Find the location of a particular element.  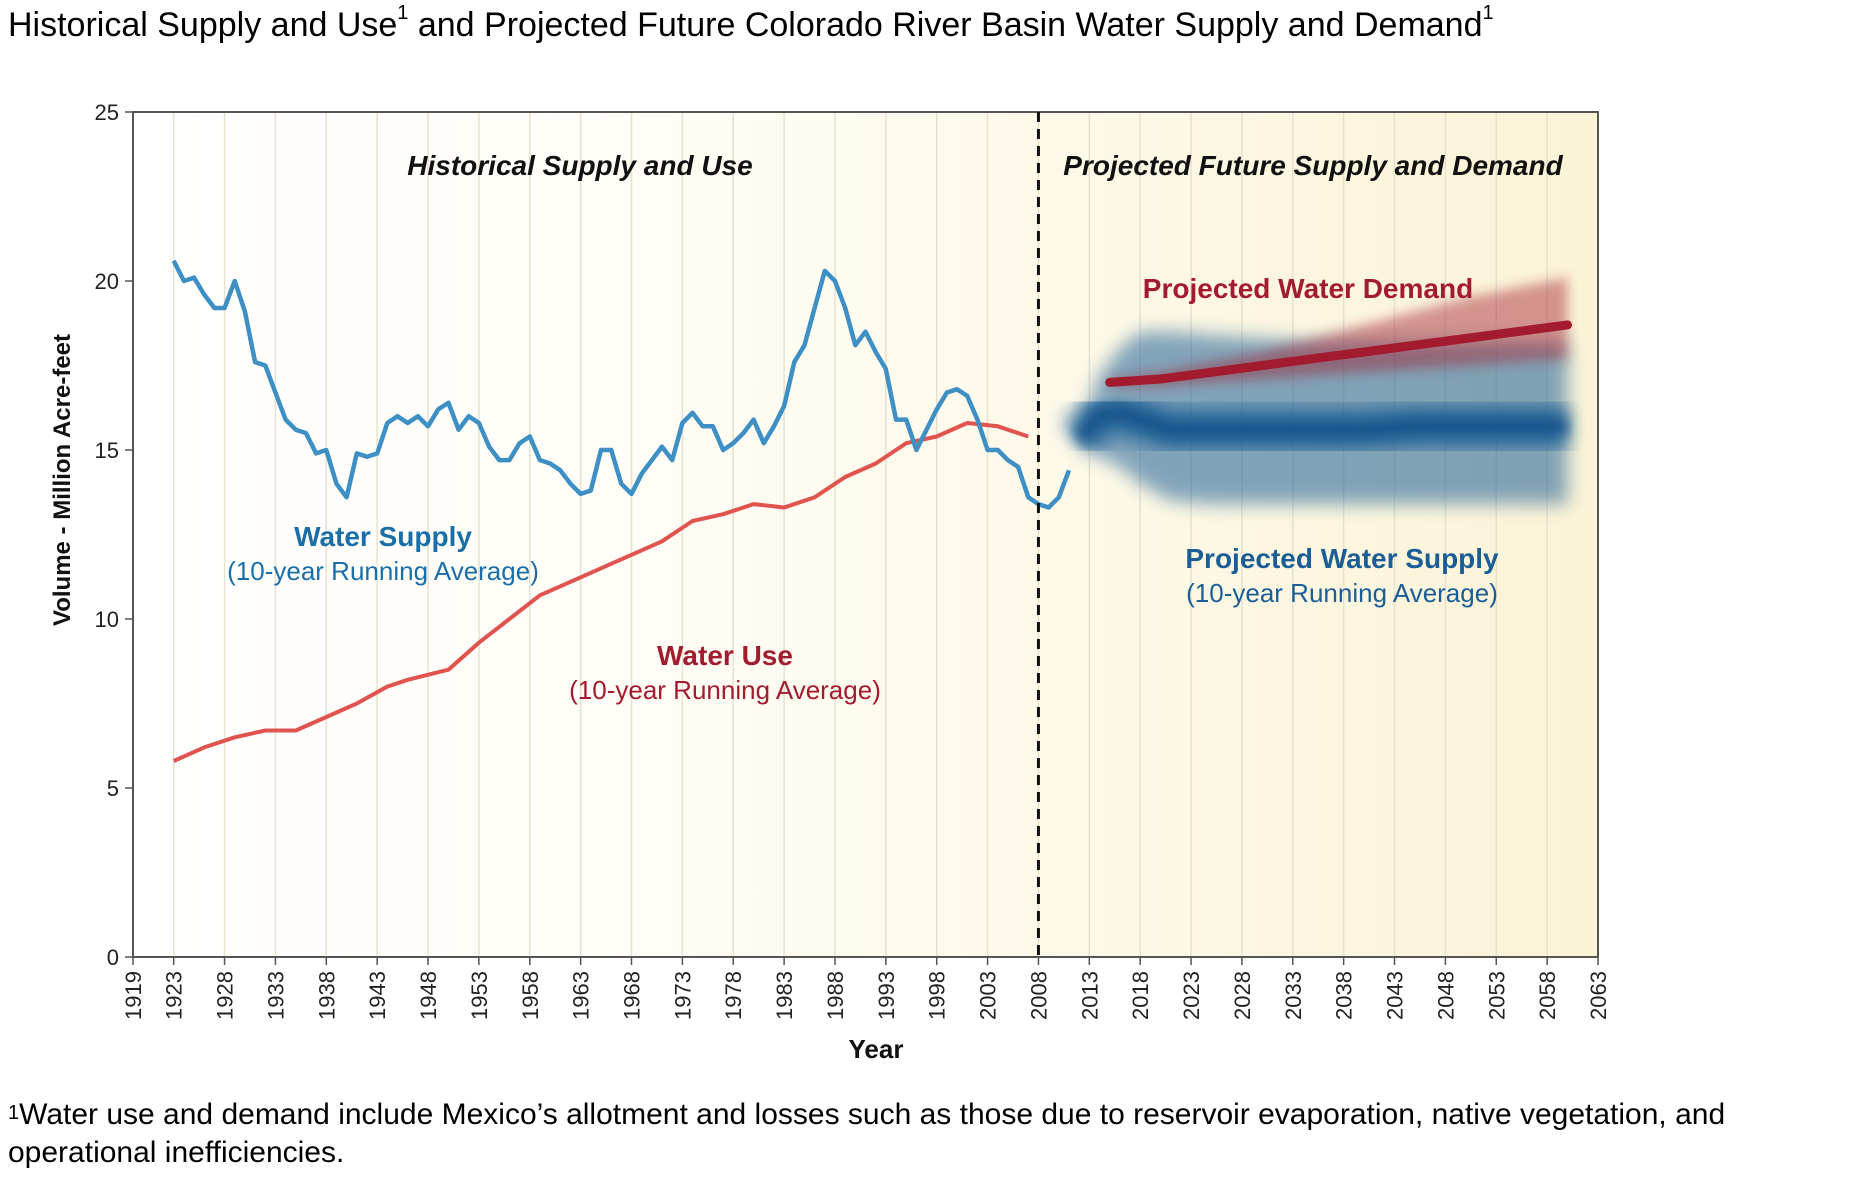

x-axis-title: Year is located at coordinates (876, 1049).